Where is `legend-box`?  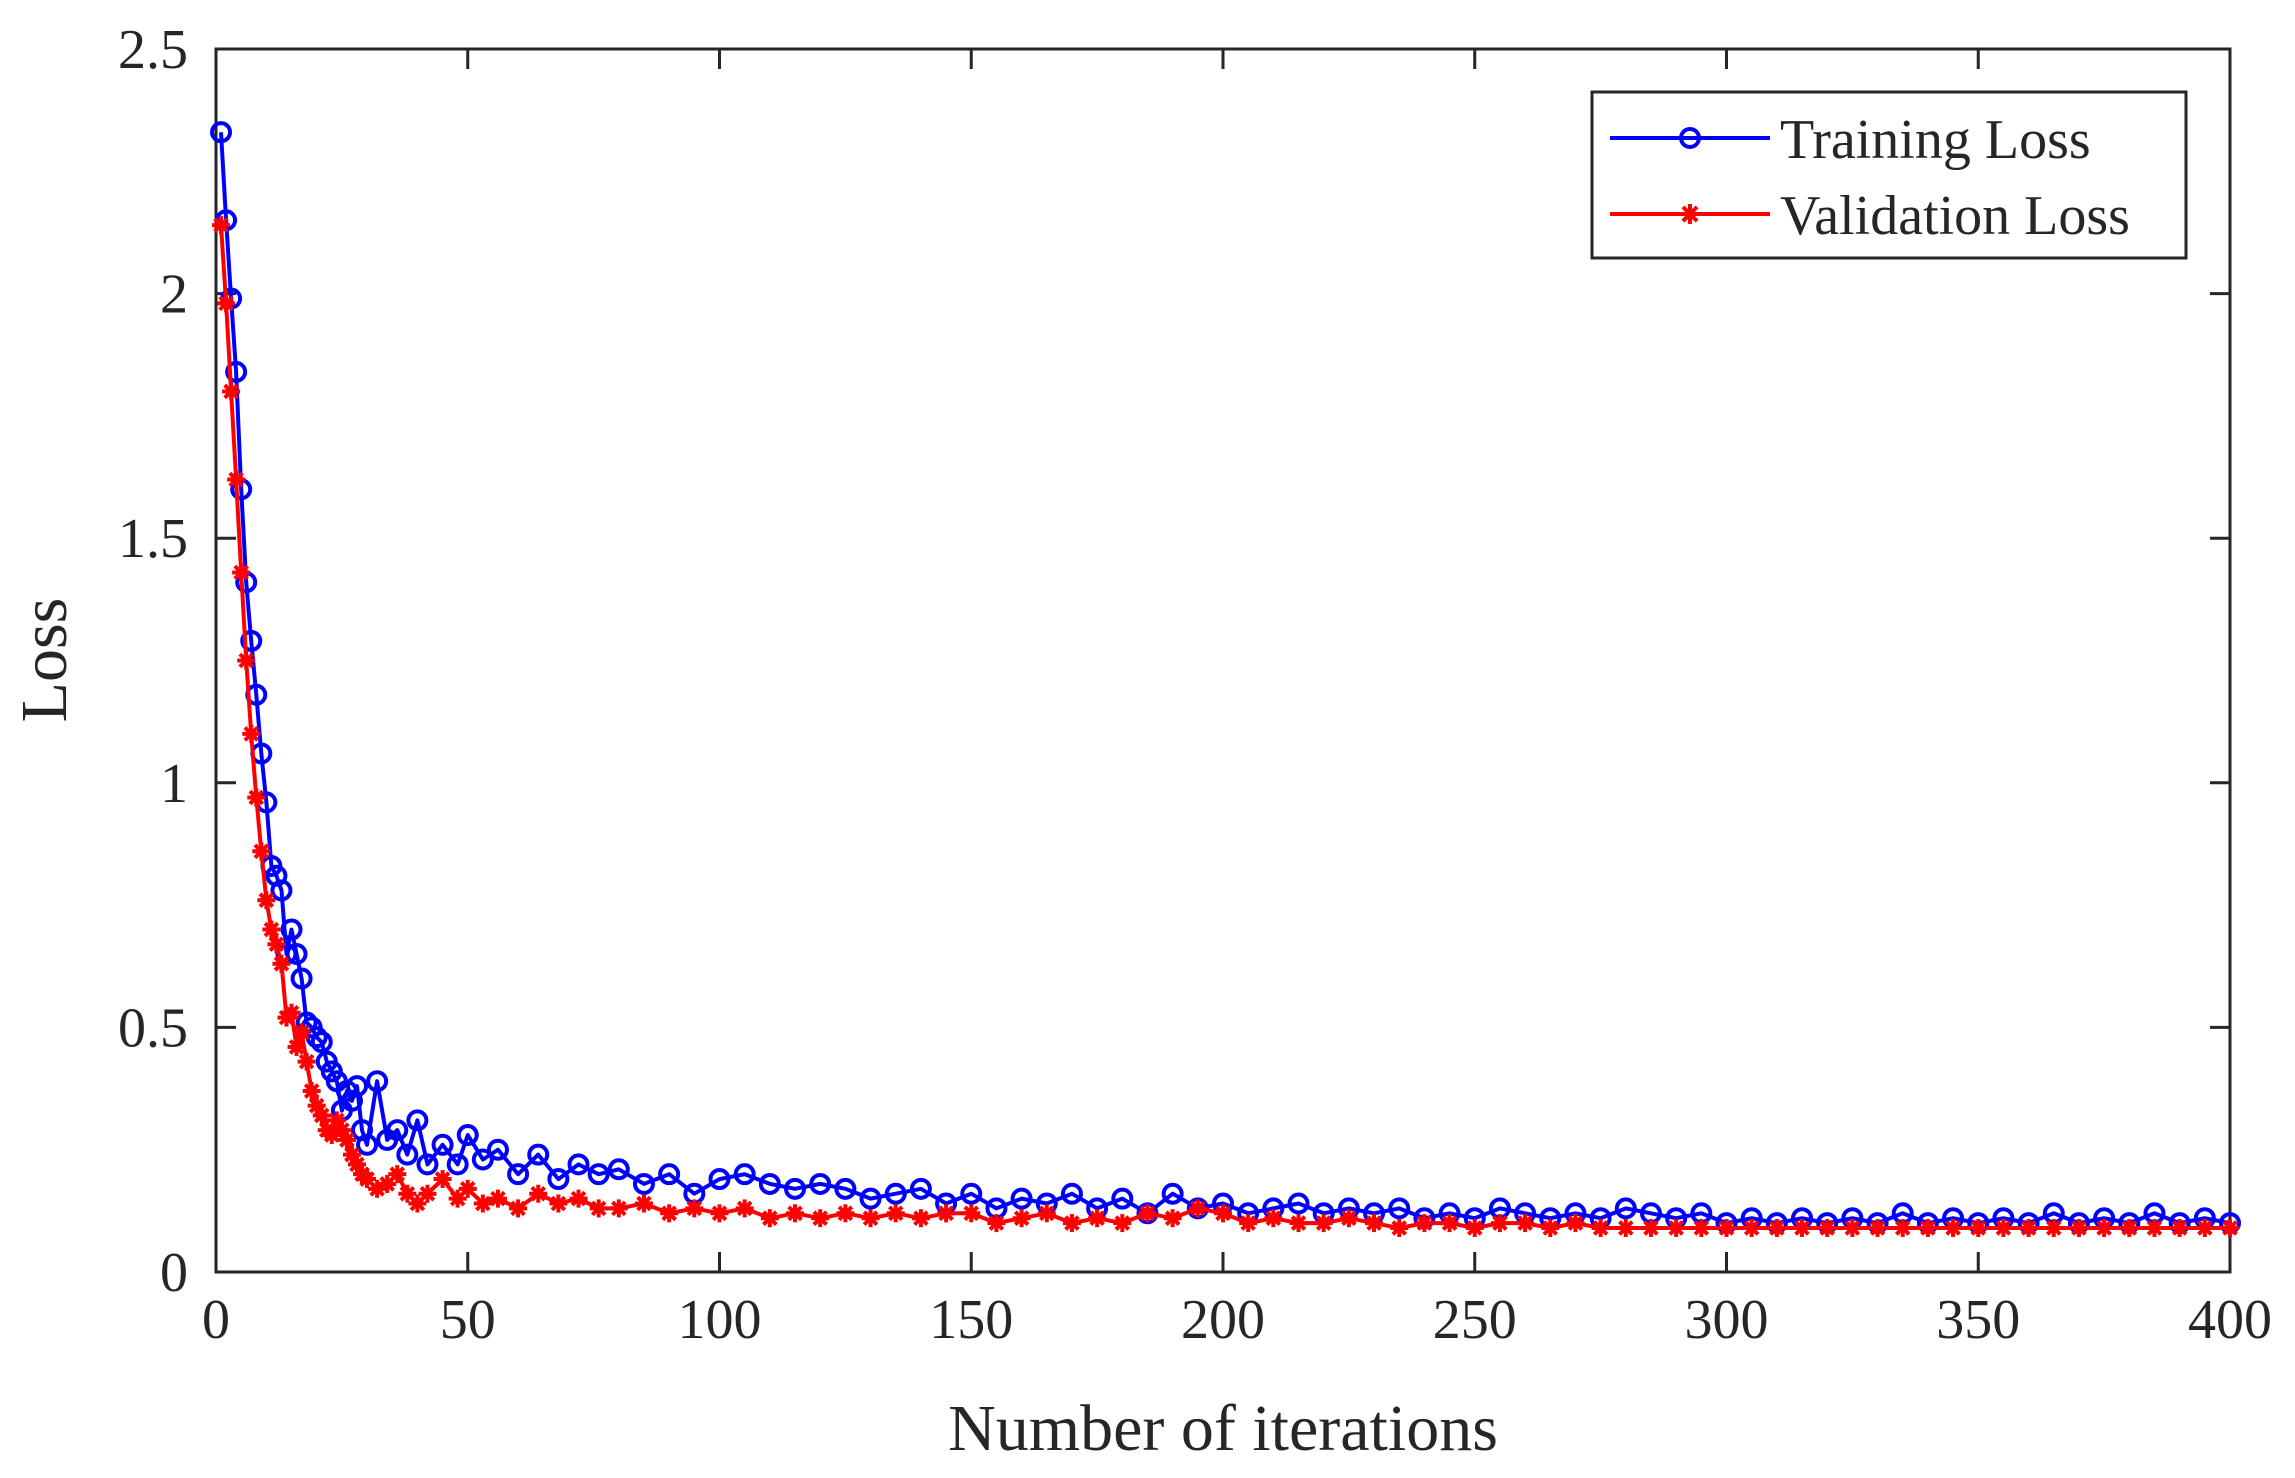 legend-box is located at coordinates (1889, 175).